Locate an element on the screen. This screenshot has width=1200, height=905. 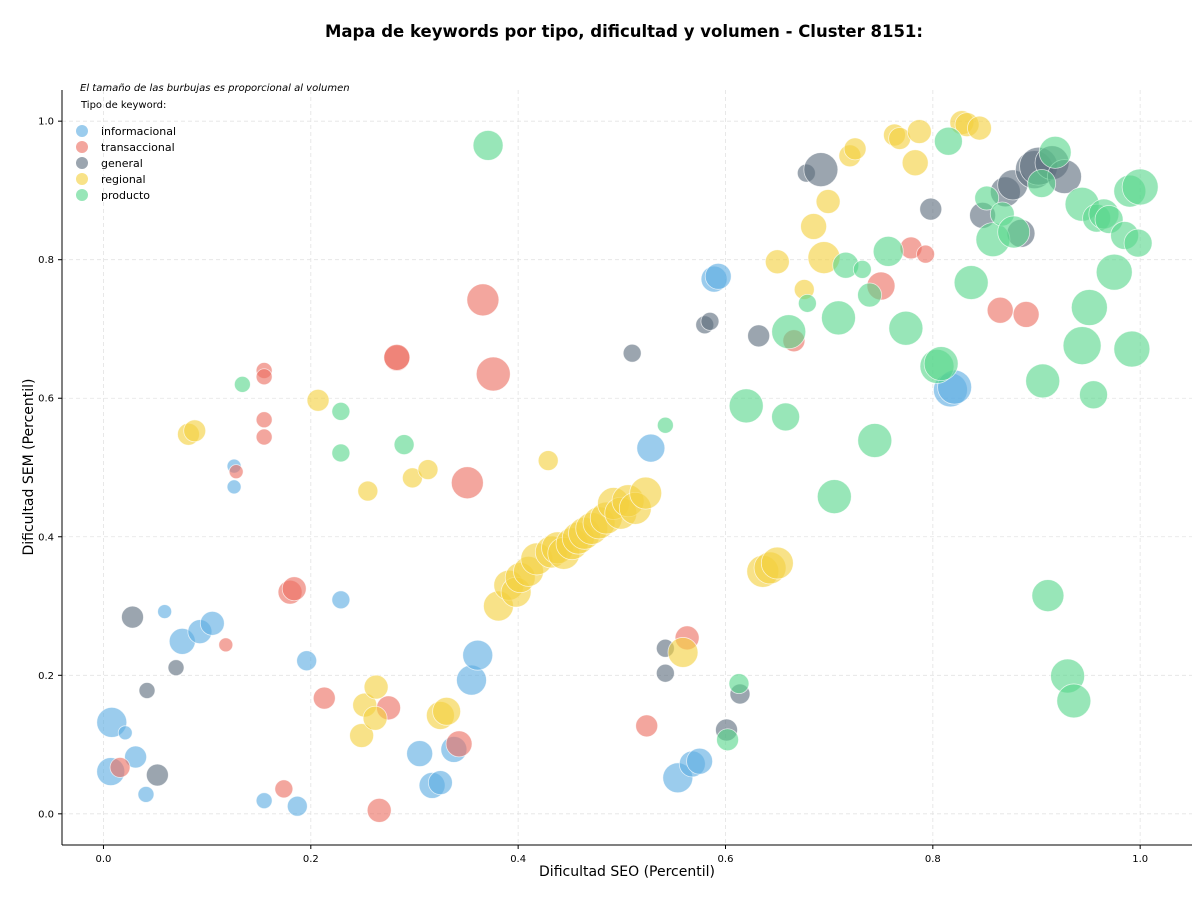
x-tick-label: 0.2 is located at coordinates (311, 859).